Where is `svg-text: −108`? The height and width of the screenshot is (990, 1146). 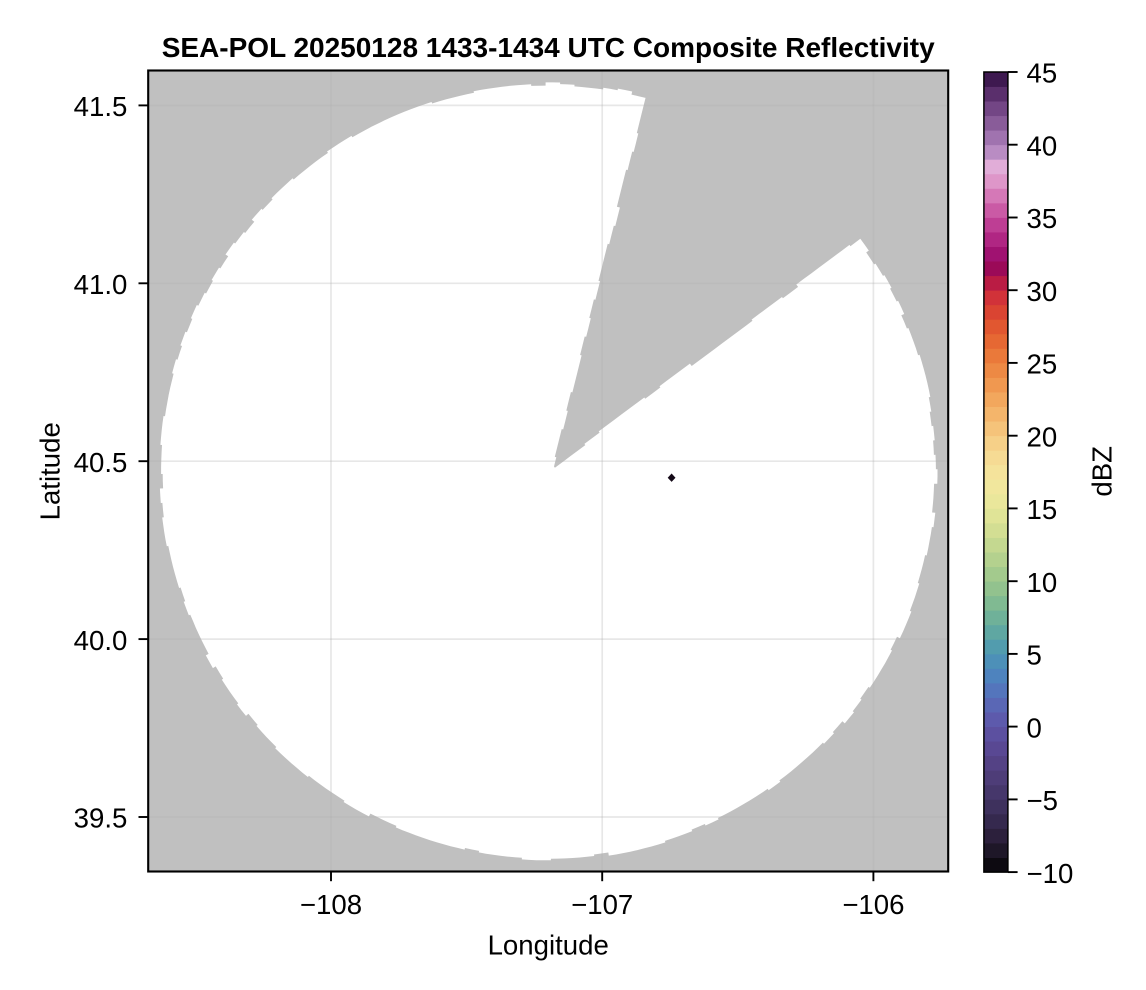
svg-text: −108 is located at coordinates (331, 904).